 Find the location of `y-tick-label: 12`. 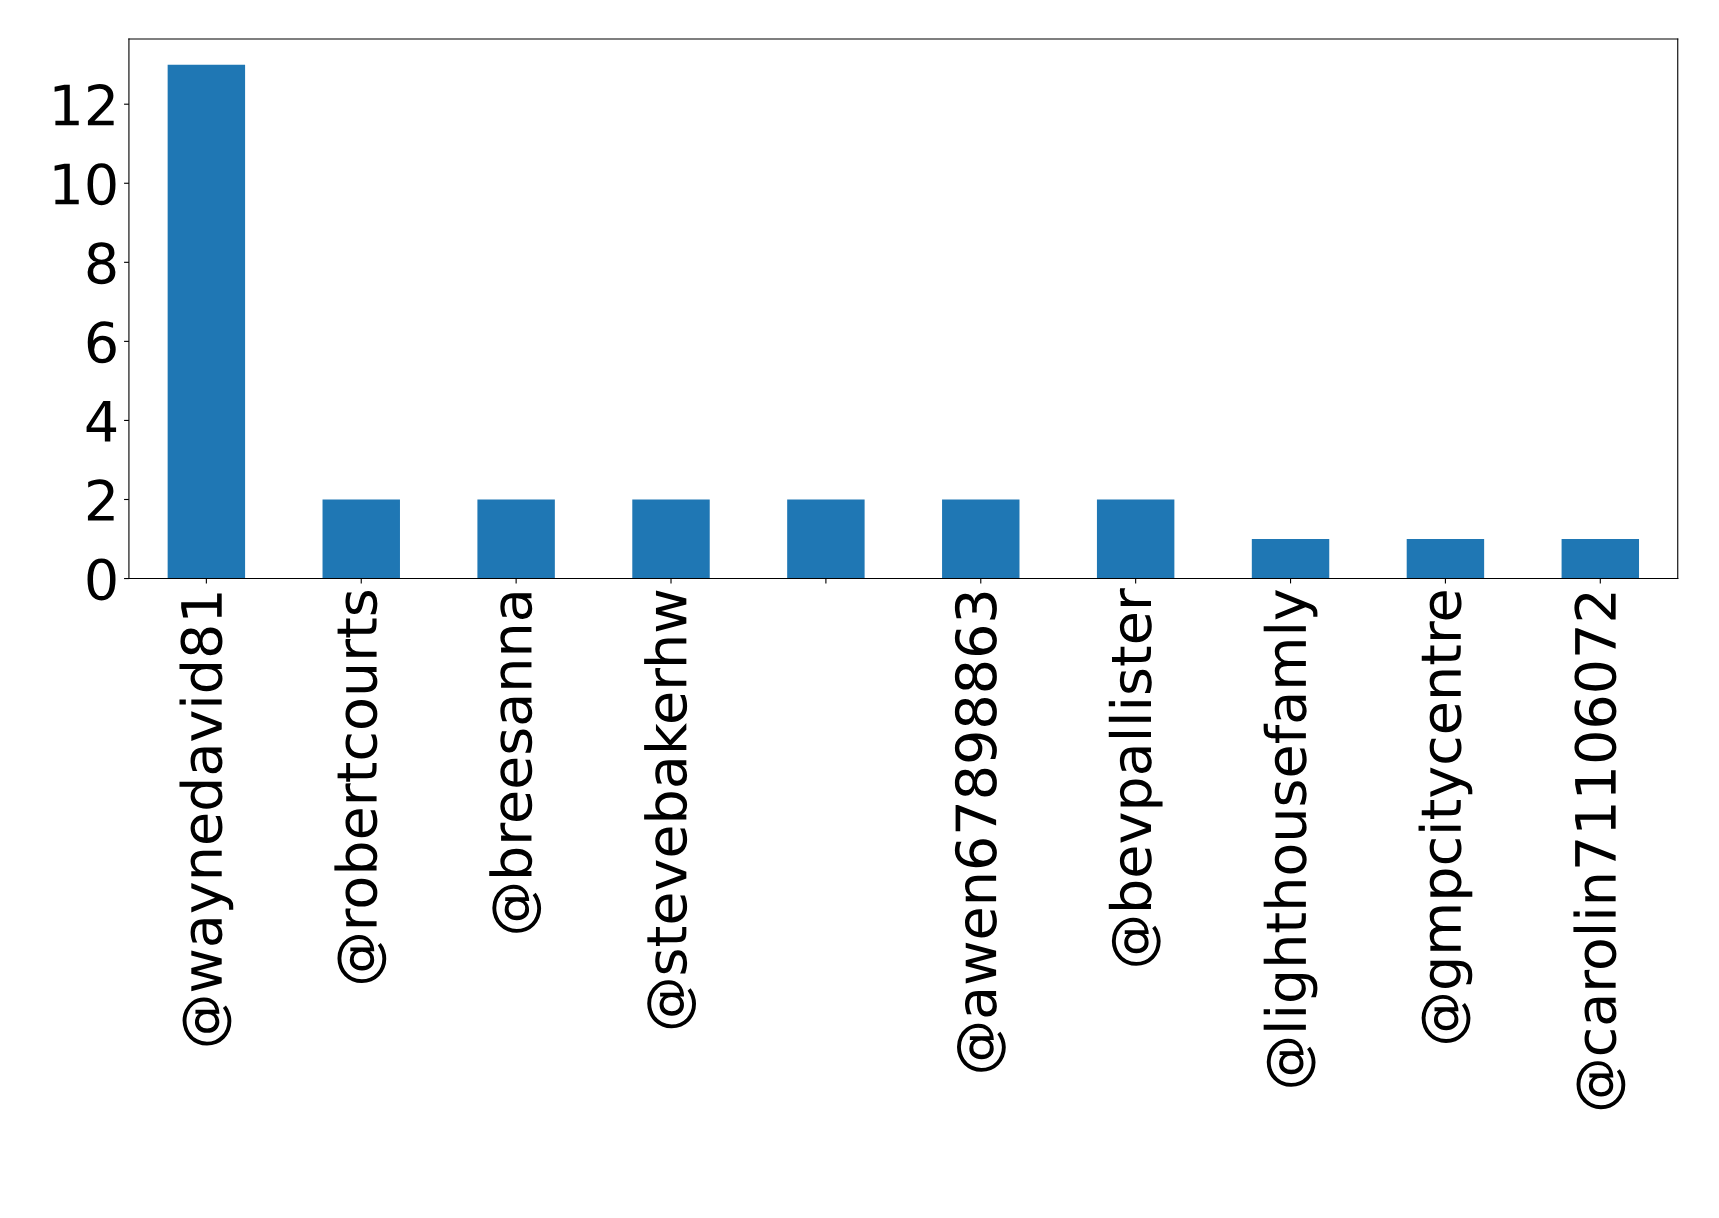

y-tick-label: 12 is located at coordinates (84, 105).